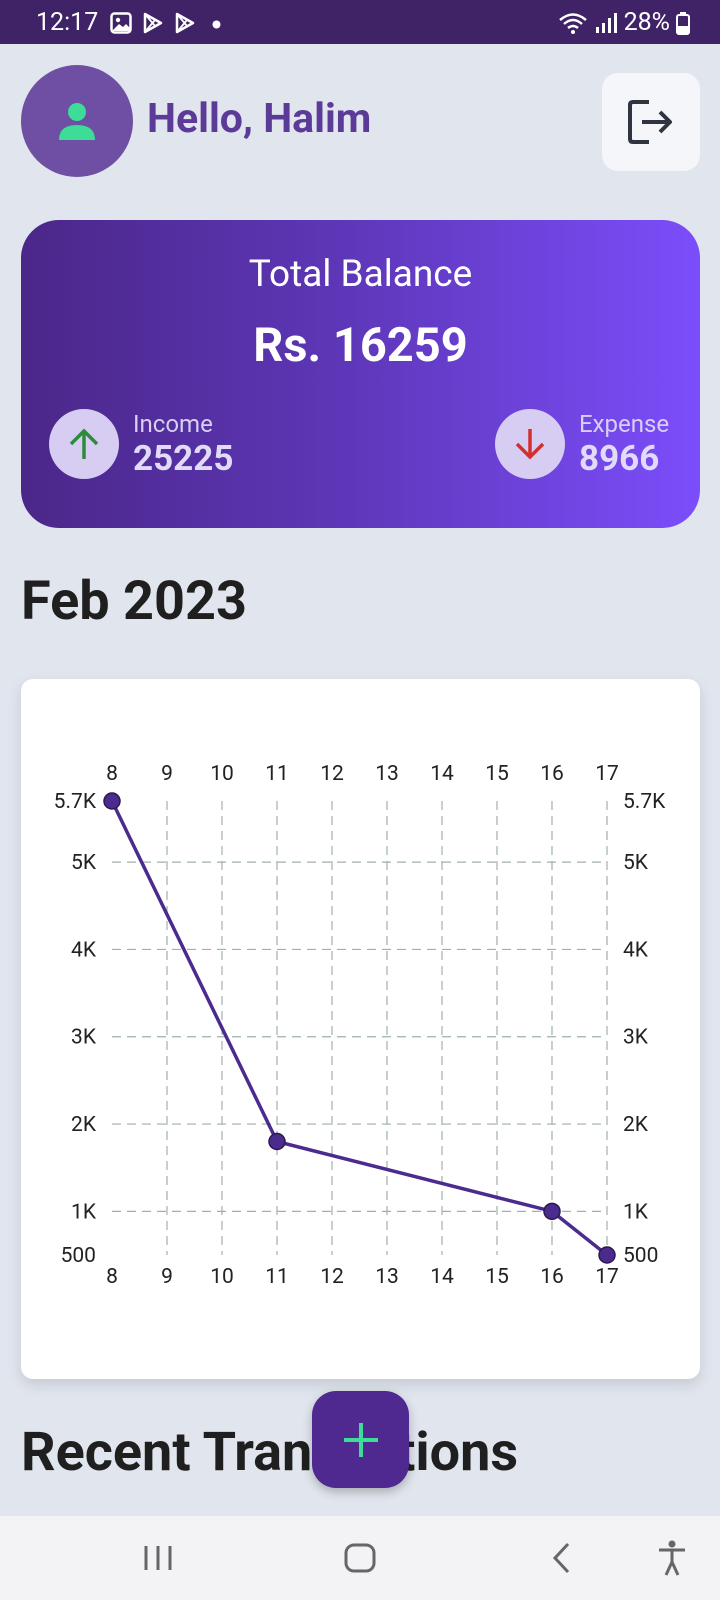 Image resolution: width=720 pixels, height=1600 pixels. I want to click on income-icon-circle, so click(84, 444).